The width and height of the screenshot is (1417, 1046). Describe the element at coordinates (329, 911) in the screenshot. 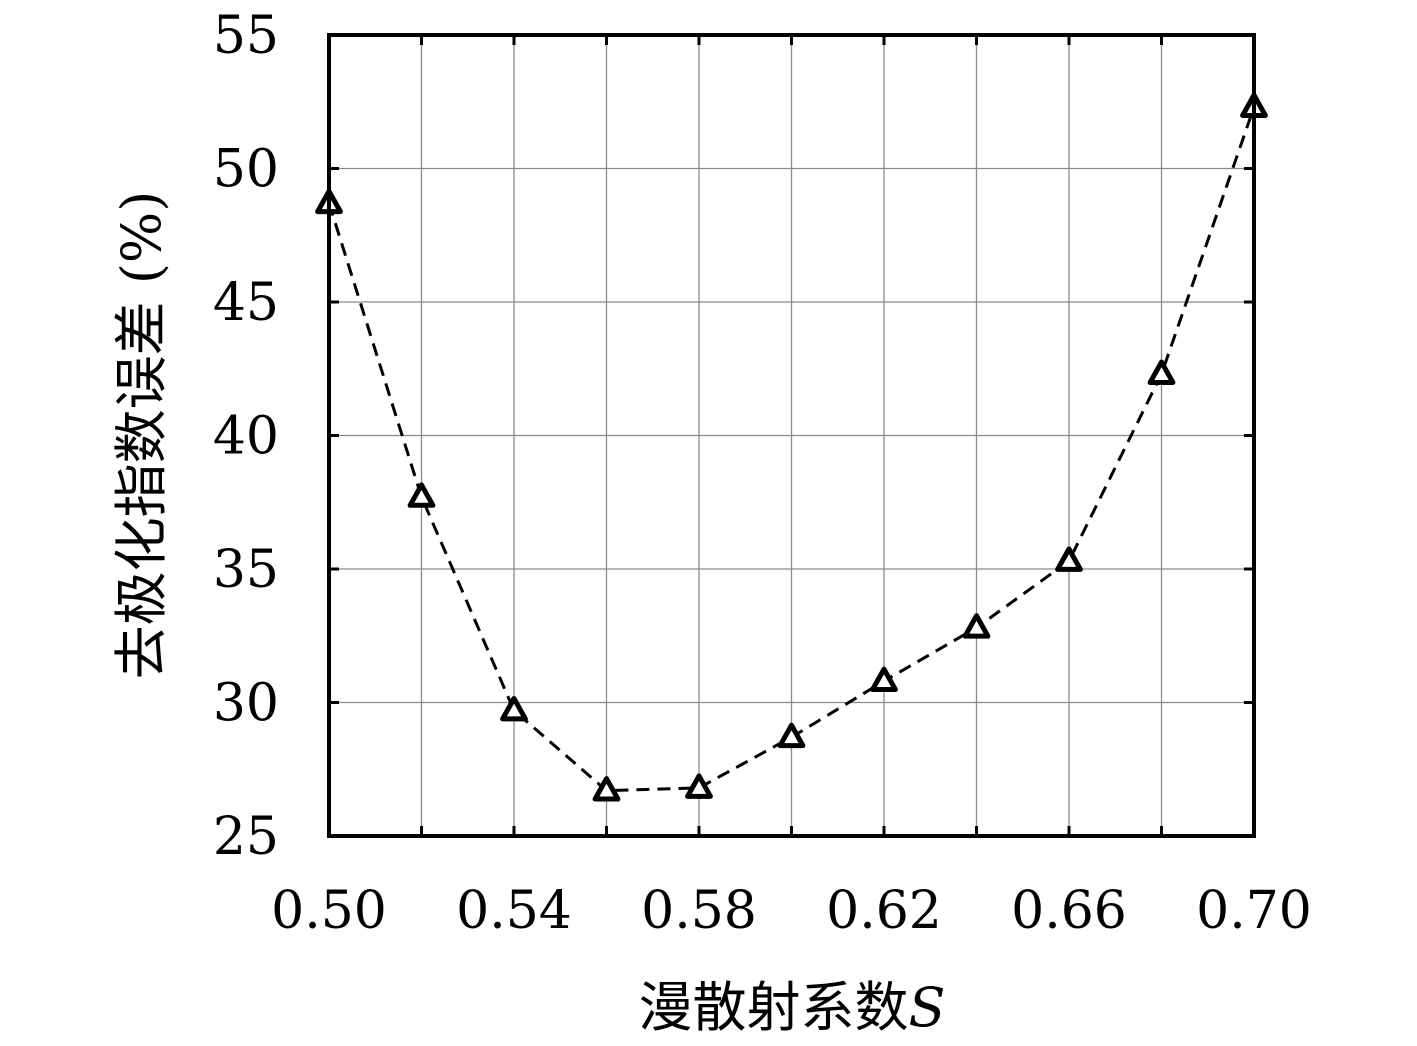

I see `x-tick-label: 0.50` at that location.